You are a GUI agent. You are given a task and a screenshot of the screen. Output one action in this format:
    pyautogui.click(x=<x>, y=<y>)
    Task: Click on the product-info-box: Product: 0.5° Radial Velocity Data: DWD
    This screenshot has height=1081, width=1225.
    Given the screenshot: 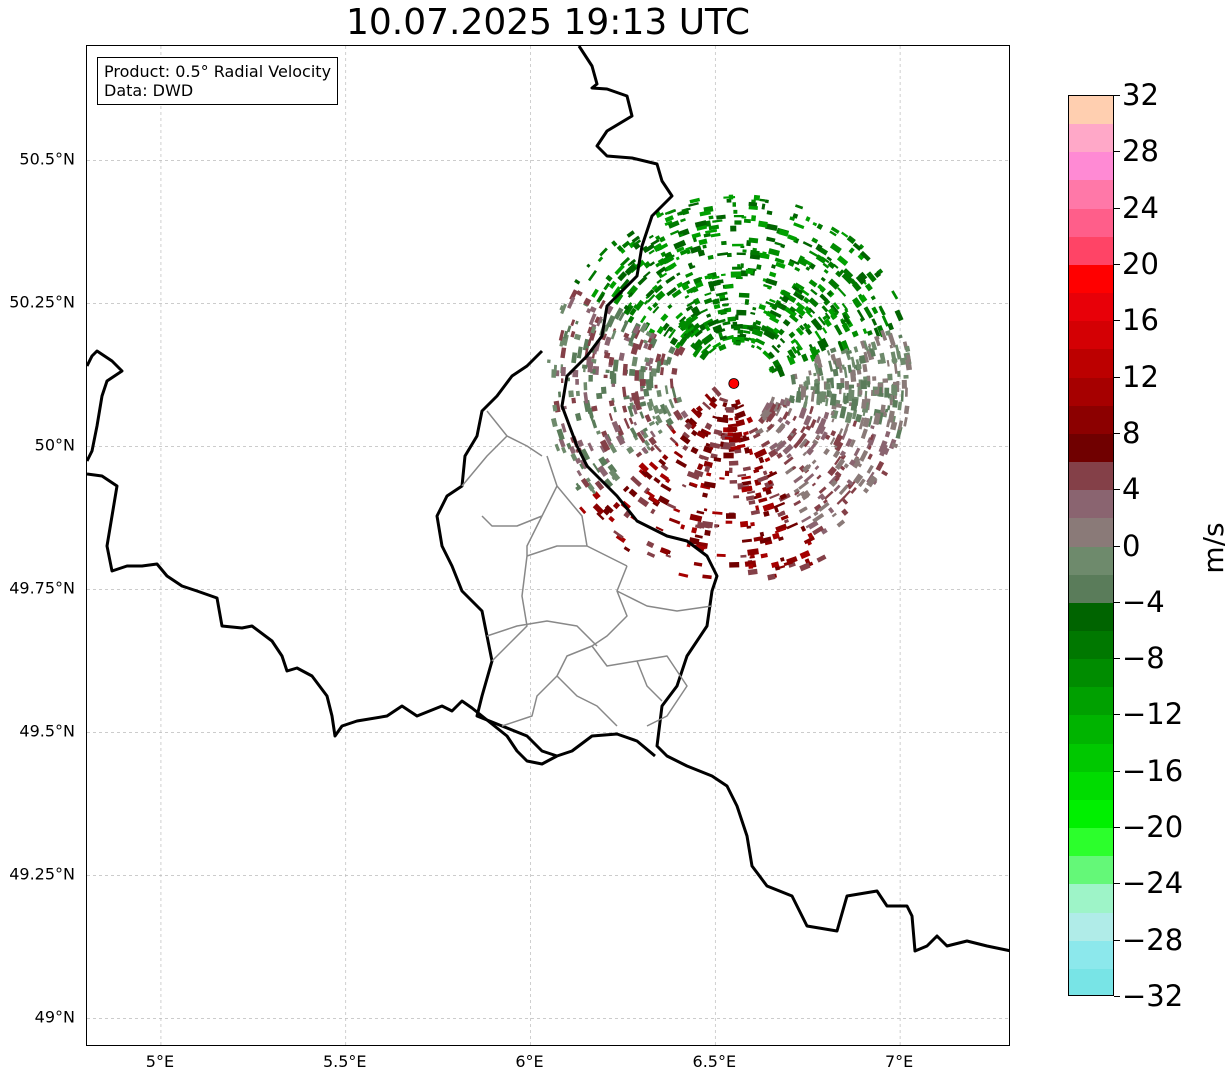 What is the action you would take?
    pyautogui.click(x=218, y=81)
    